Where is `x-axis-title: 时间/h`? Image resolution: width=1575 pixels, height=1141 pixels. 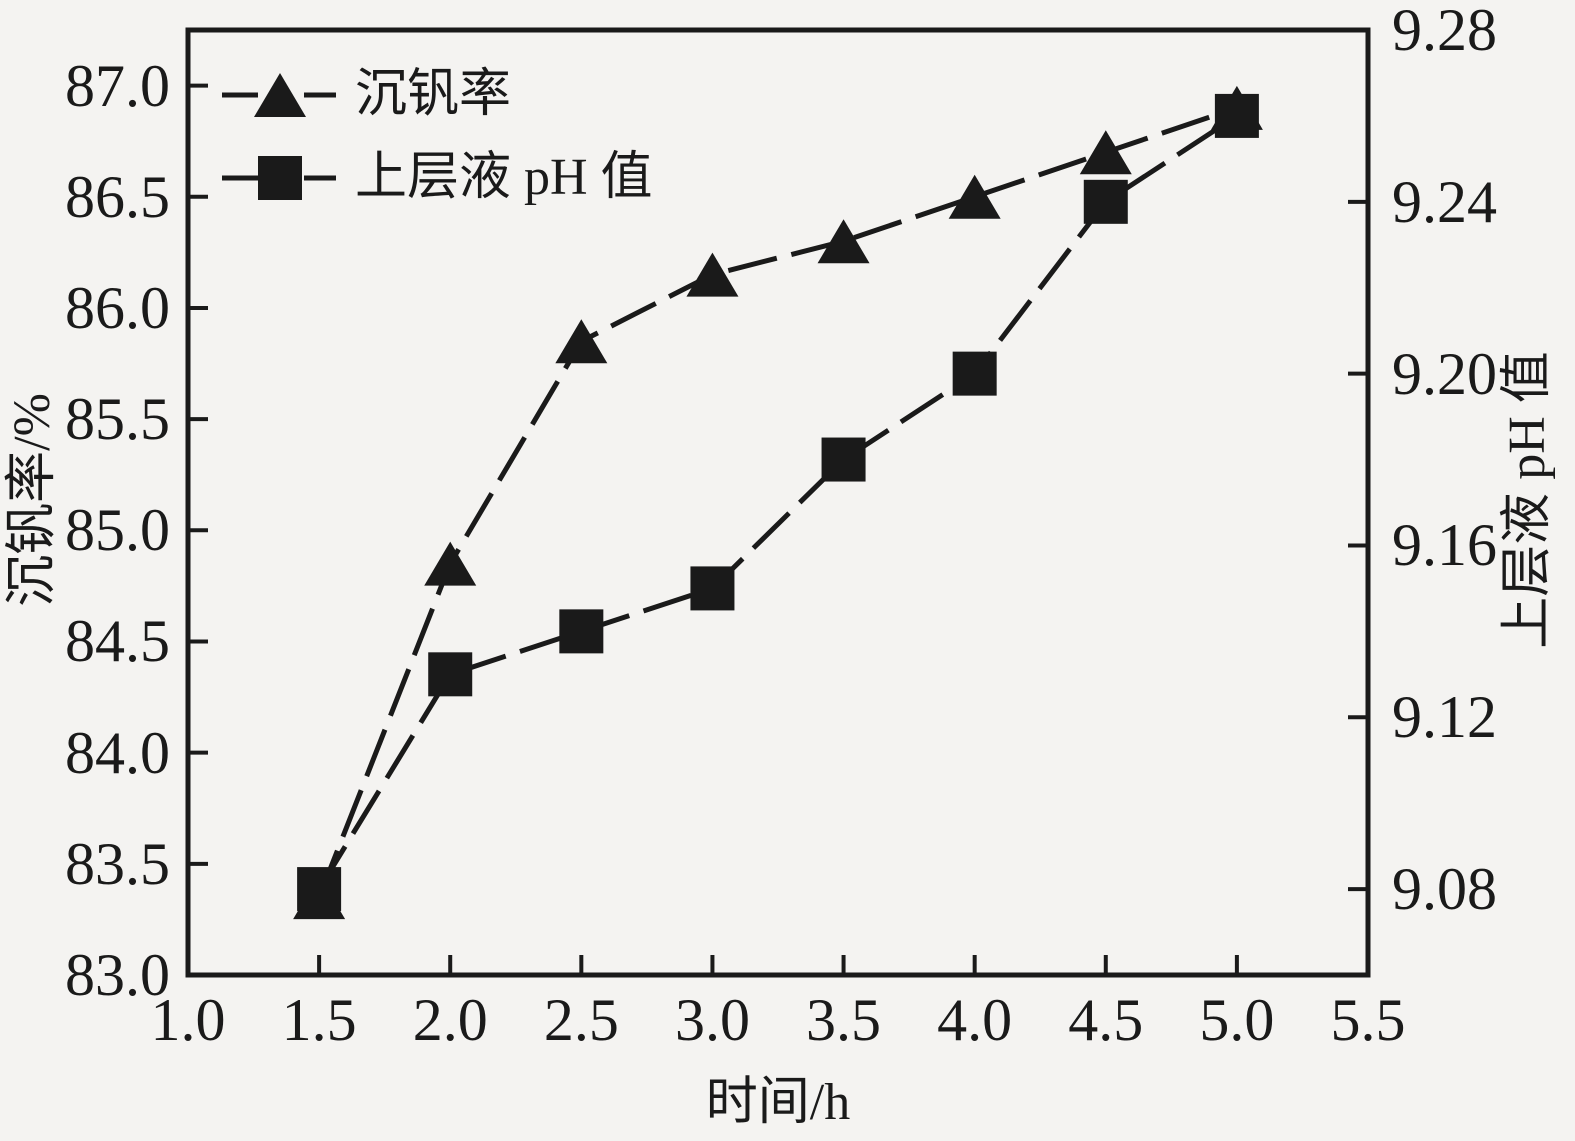 x-axis-title: 时间/h is located at coordinates (778, 1102).